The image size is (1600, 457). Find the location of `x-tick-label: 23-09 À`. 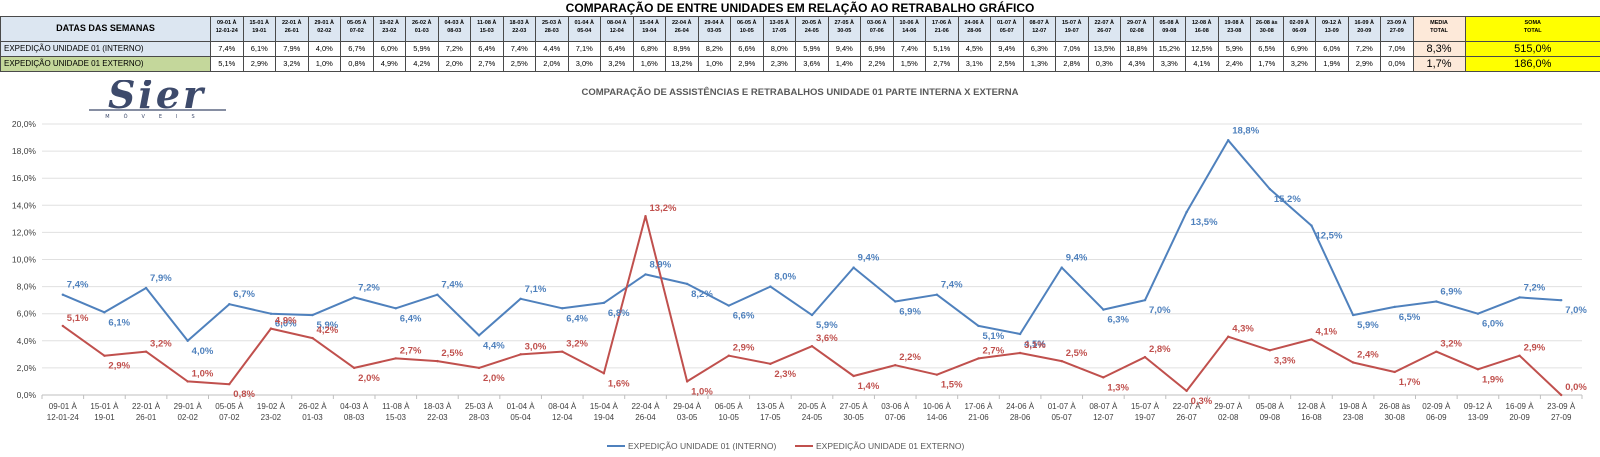

x-tick-label: 23-09 À is located at coordinates (1561, 406).